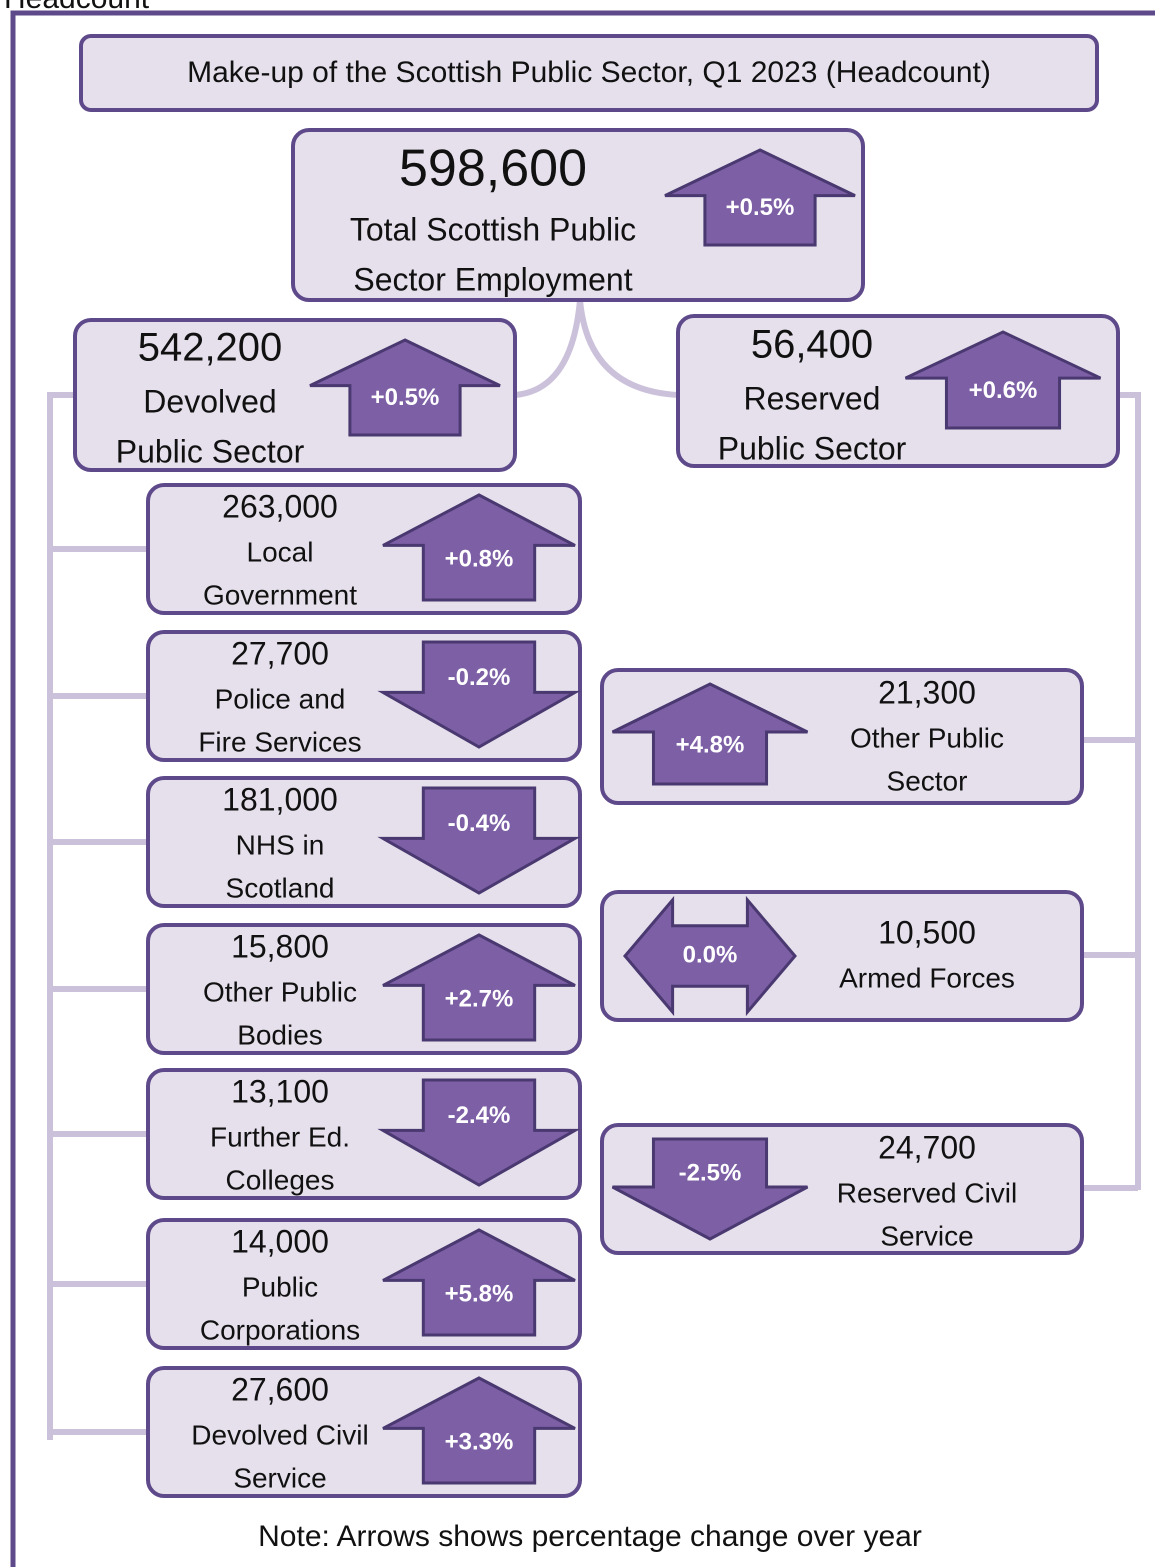  What do you see at coordinates (280, 887) in the screenshot?
I see `node-label: Scotland` at bounding box center [280, 887].